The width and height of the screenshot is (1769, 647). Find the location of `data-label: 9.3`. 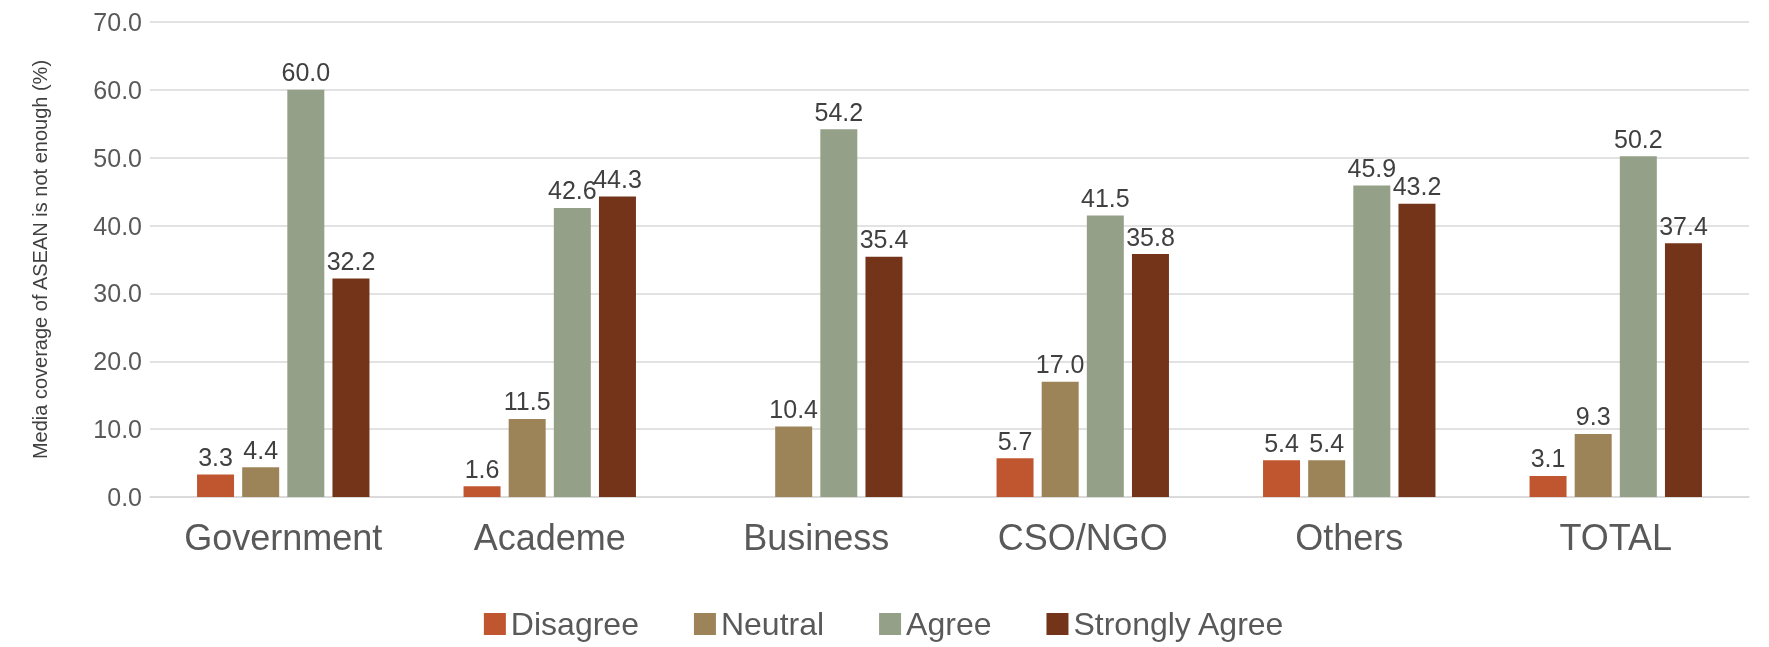

data-label: 9.3 is located at coordinates (1593, 416).